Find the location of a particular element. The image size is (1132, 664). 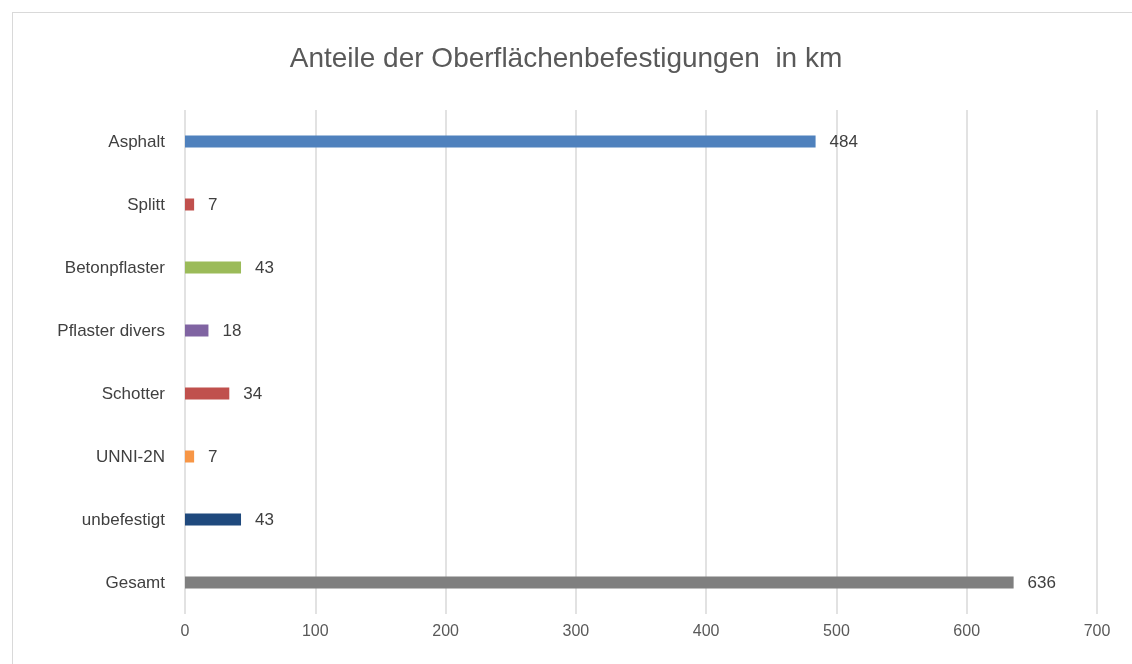

x-tick-label: 300 is located at coordinates (576, 630).